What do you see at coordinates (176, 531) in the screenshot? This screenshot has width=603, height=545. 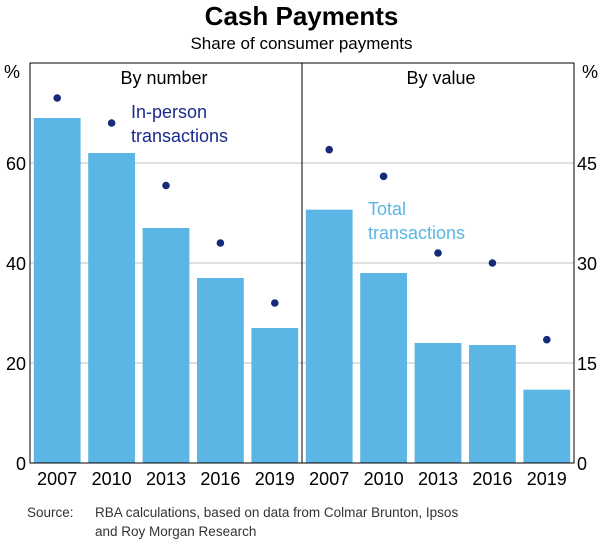 I see `source-text-line2: and Roy Morgan Research` at bounding box center [176, 531].